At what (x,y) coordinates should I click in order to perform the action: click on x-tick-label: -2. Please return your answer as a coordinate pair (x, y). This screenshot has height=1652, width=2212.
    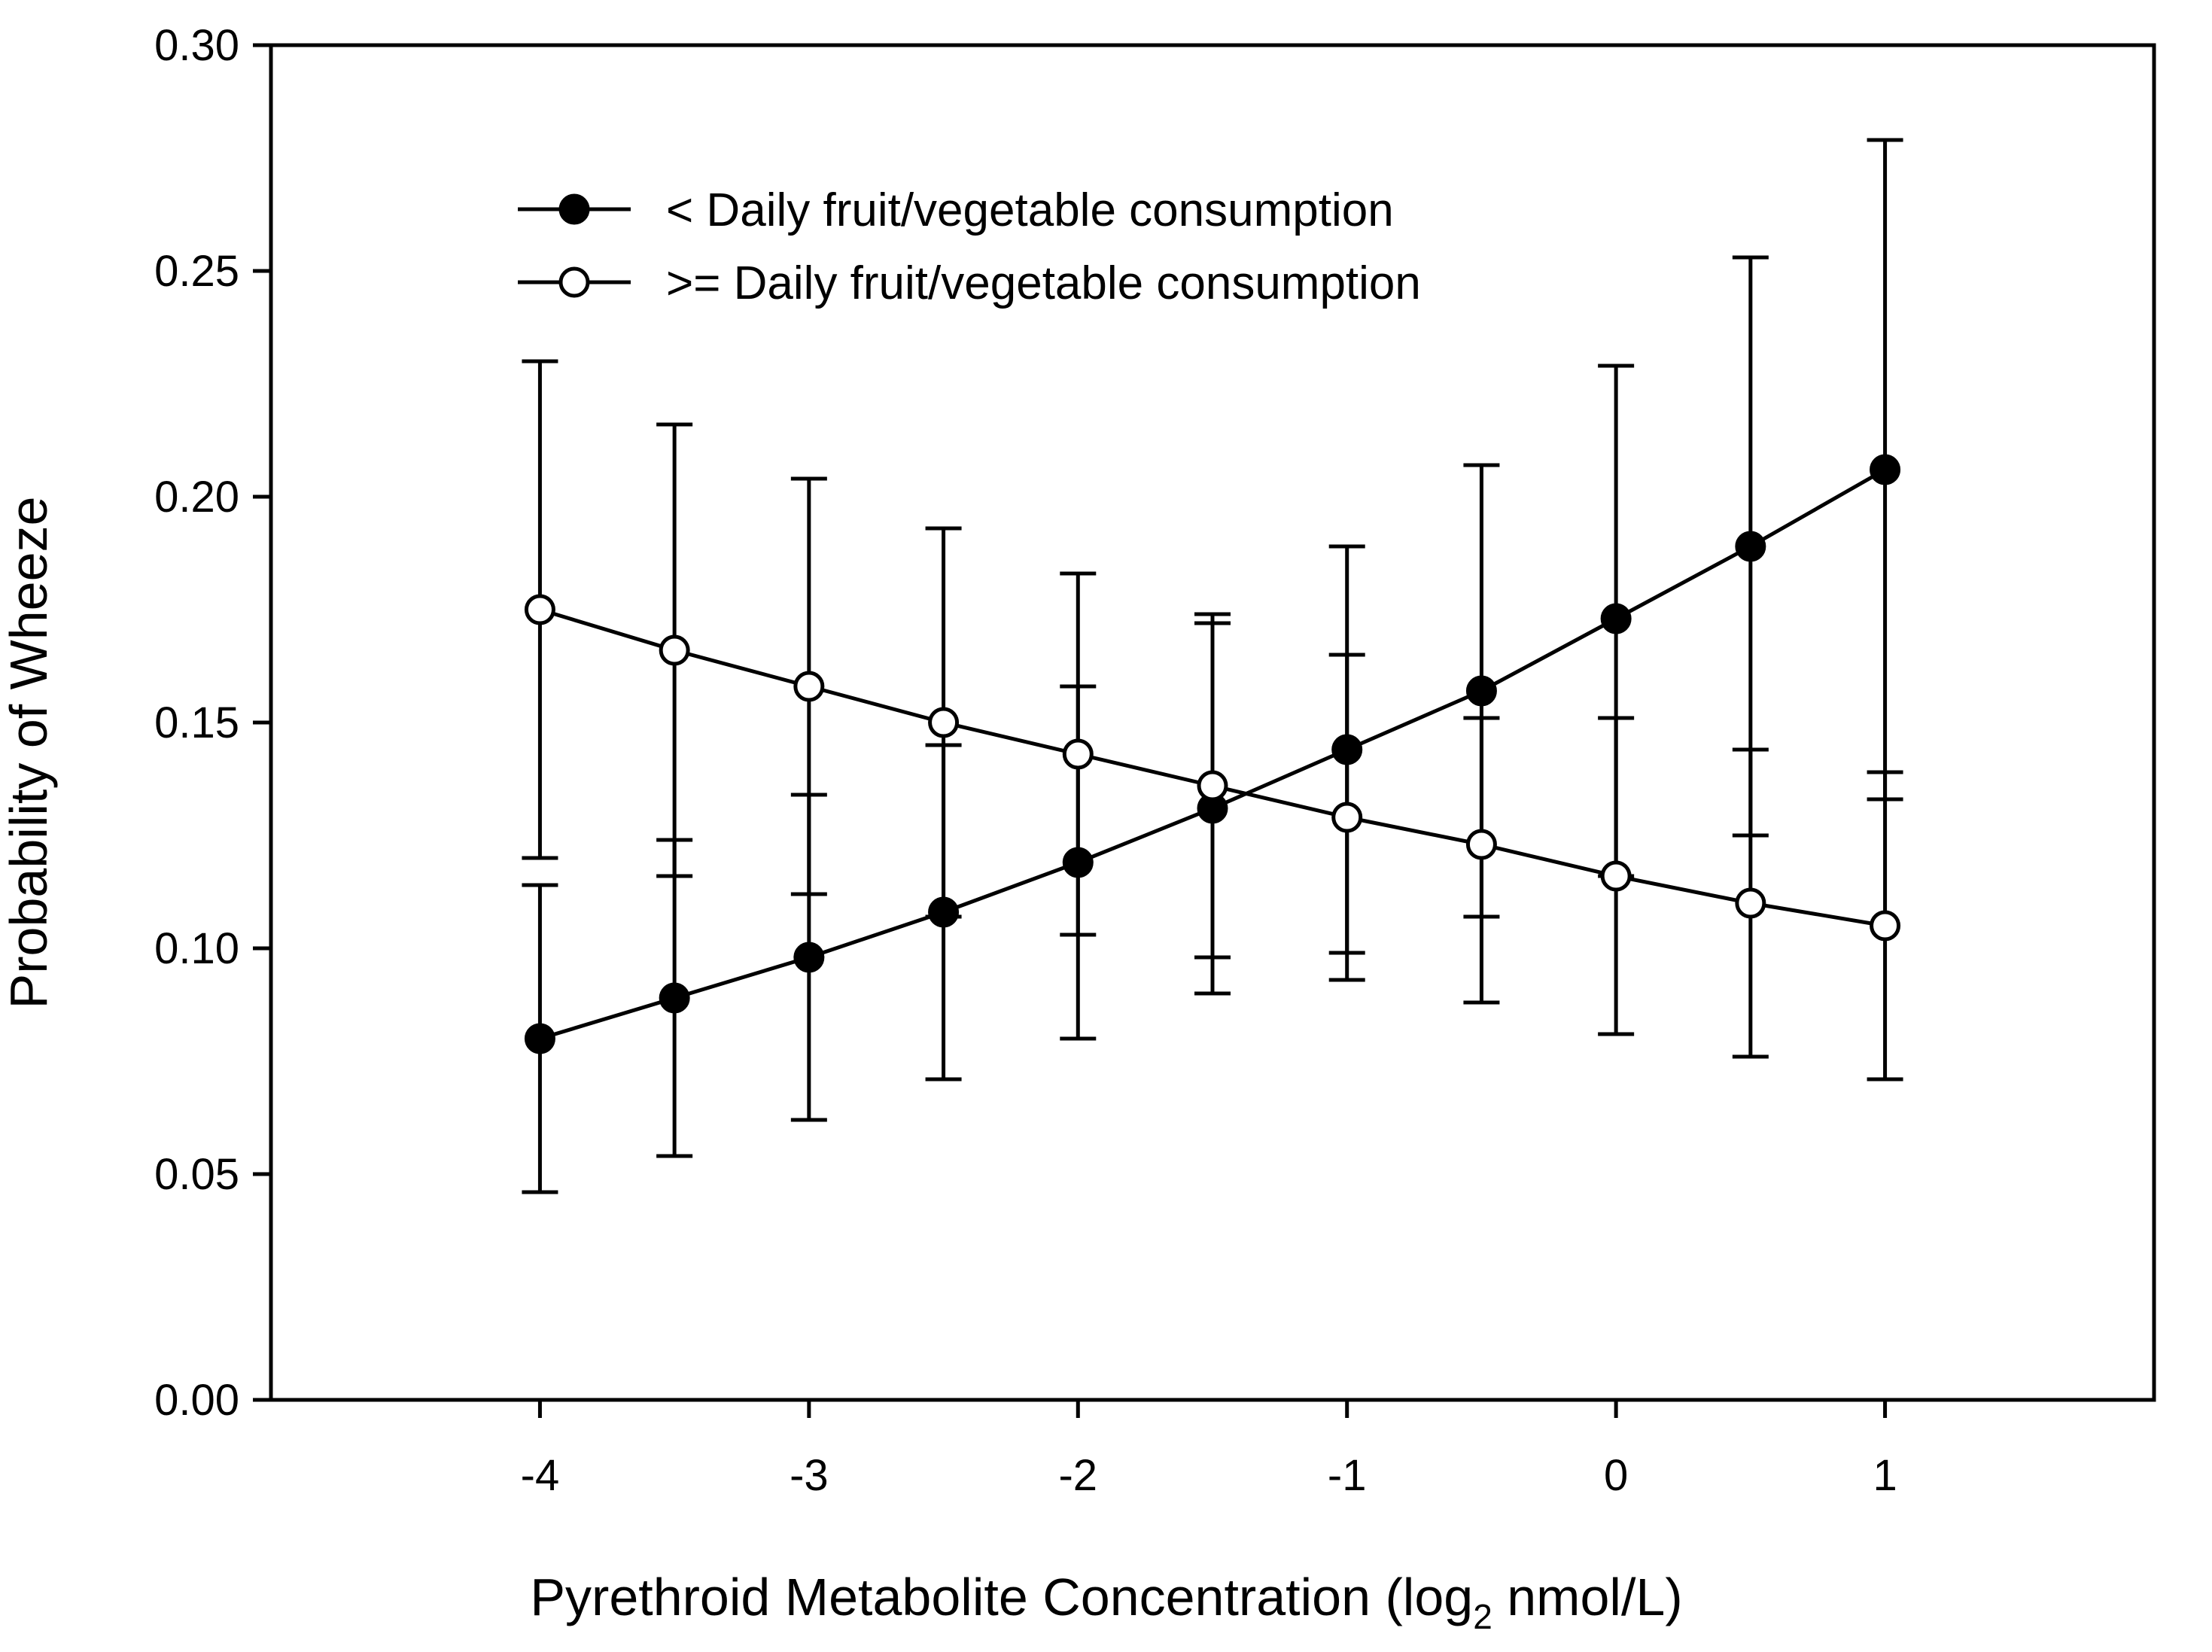
    Looking at the image, I should click on (1077, 1476).